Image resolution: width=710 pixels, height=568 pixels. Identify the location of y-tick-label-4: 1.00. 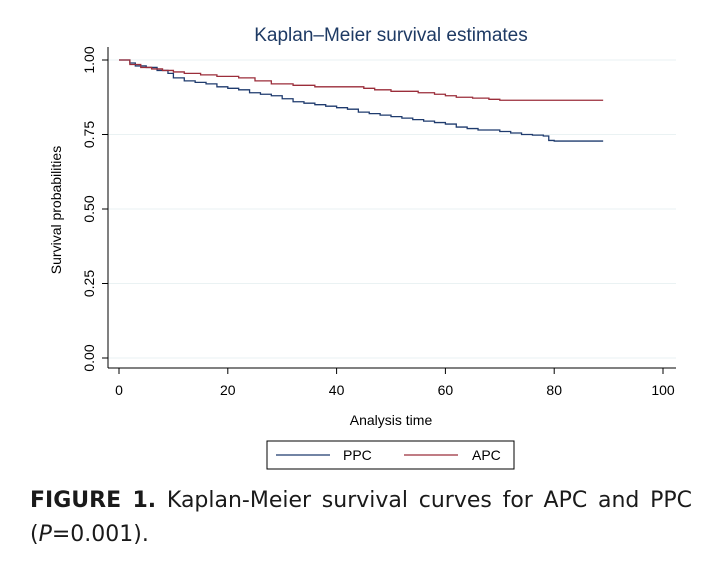
(89, 59).